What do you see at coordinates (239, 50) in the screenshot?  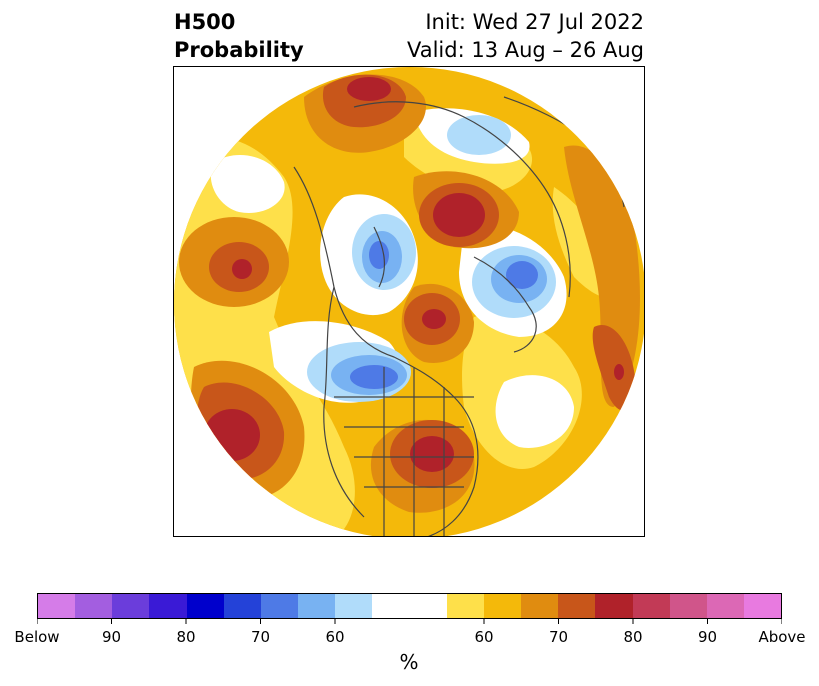 I see `title-product: Probability` at bounding box center [239, 50].